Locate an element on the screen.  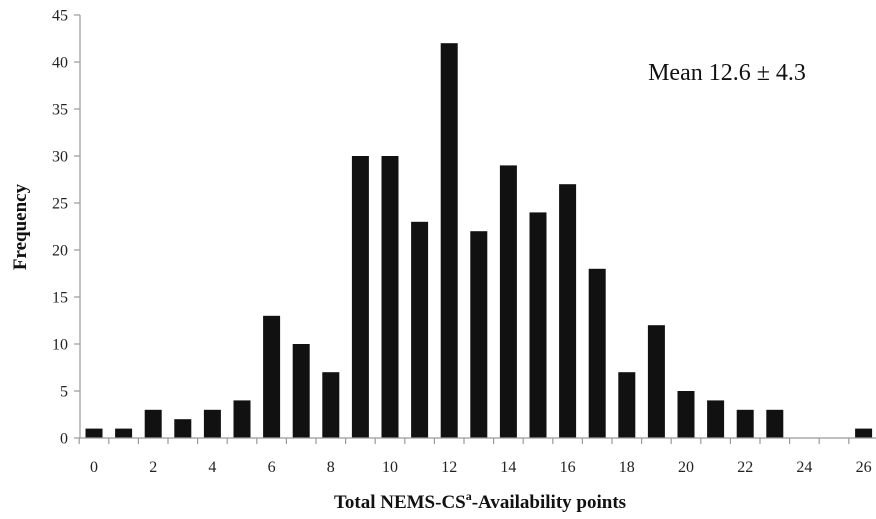
y-tick-label: 30 is located at coordinates (60, 157).